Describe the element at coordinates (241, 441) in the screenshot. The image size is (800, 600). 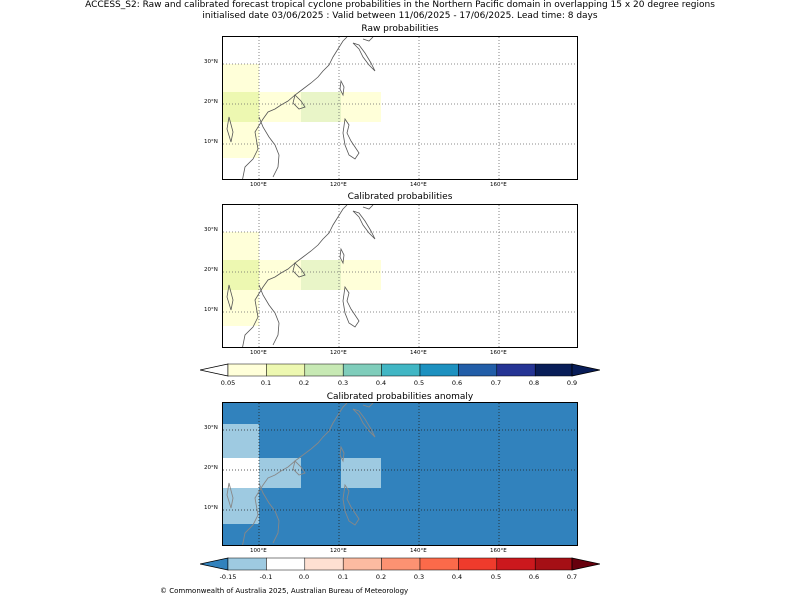
I see `cell-northwest` at that location.